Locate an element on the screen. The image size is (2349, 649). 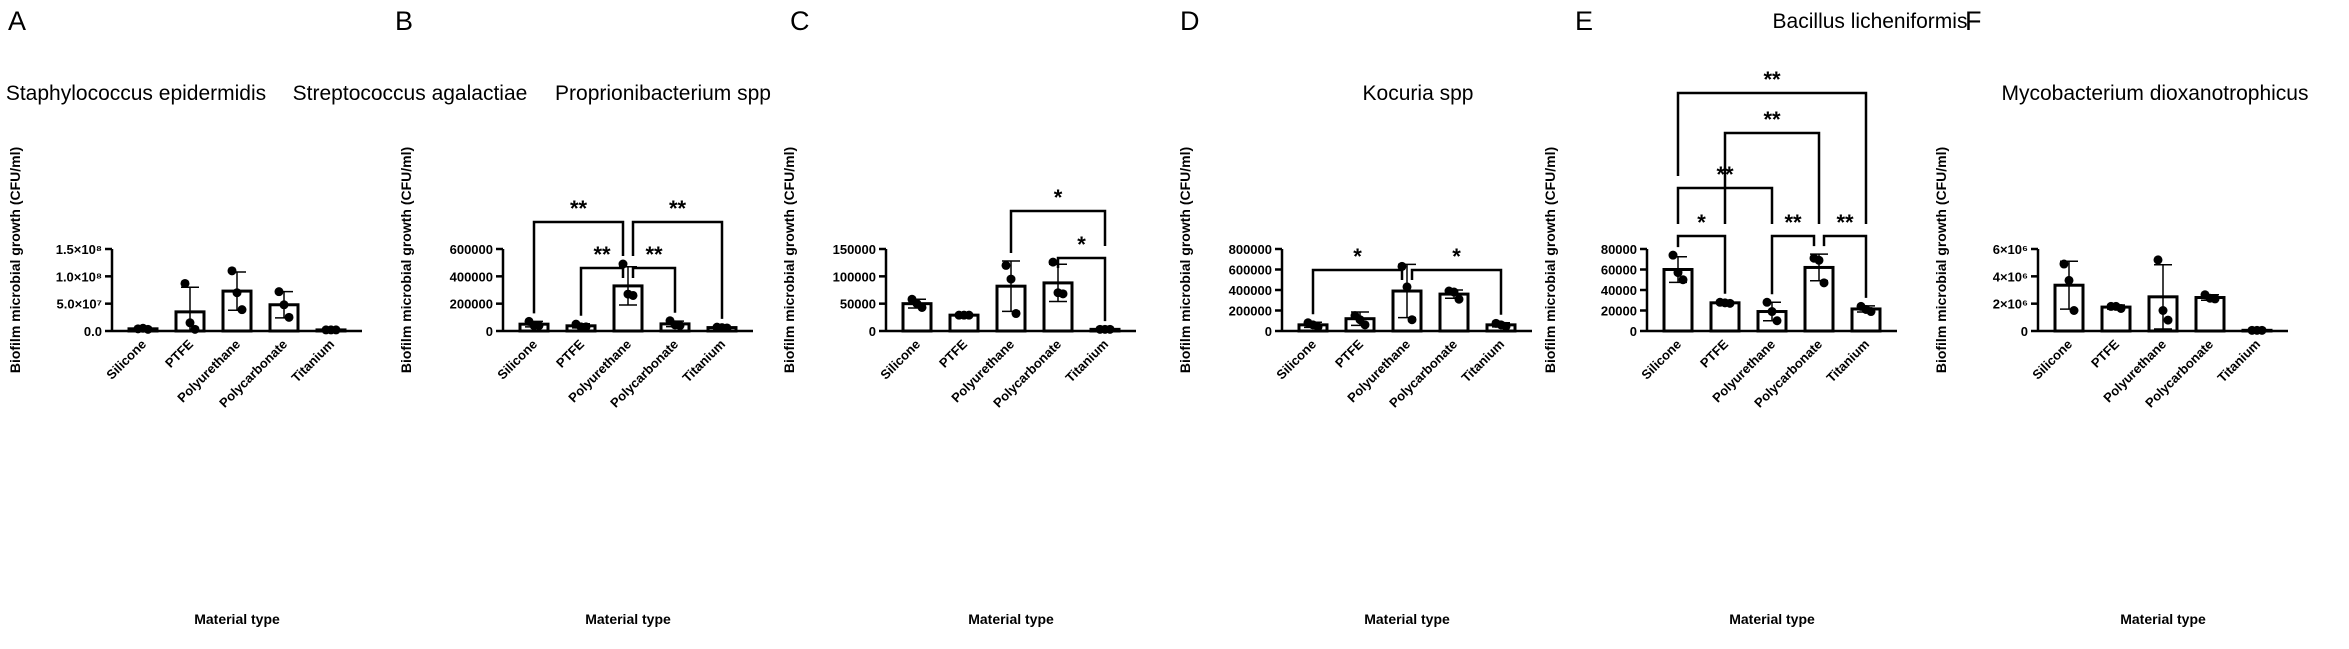
panel-title: Streptococcus agalactiae is located at coordinates (410, 93).